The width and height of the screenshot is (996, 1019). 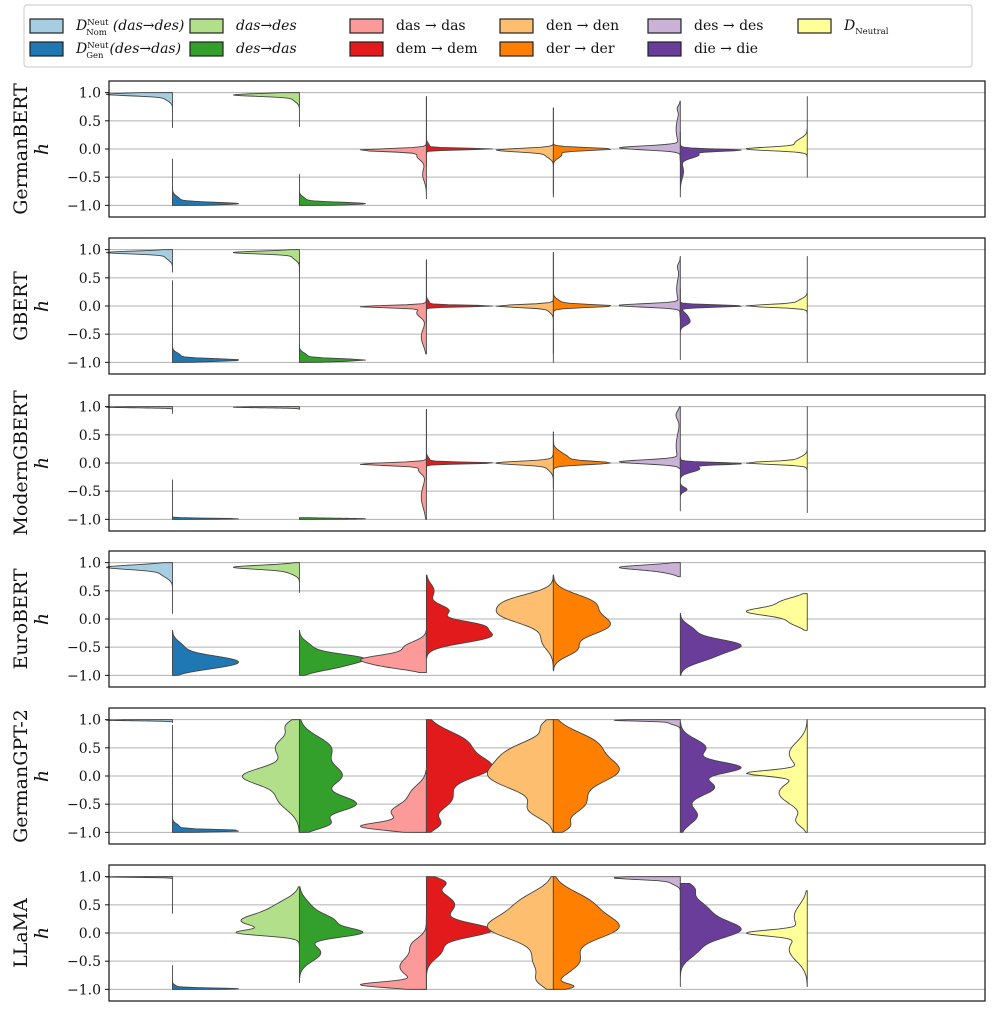 I want to click on legend-label-demdem: dem → dem, so click(x=437, y=49).